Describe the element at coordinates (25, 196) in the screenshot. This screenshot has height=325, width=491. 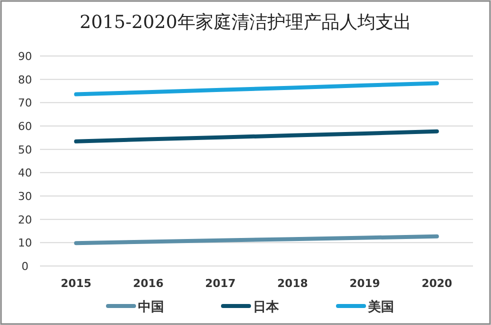
I see `y-tick-label: 30` at that location.